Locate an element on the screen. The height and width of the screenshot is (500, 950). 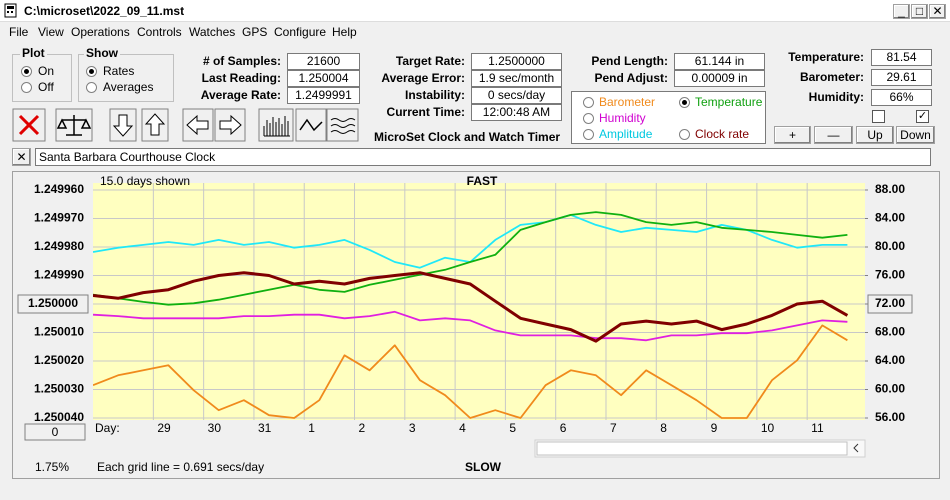
trace-option: Amplitude is located at coordinates (626, 134).